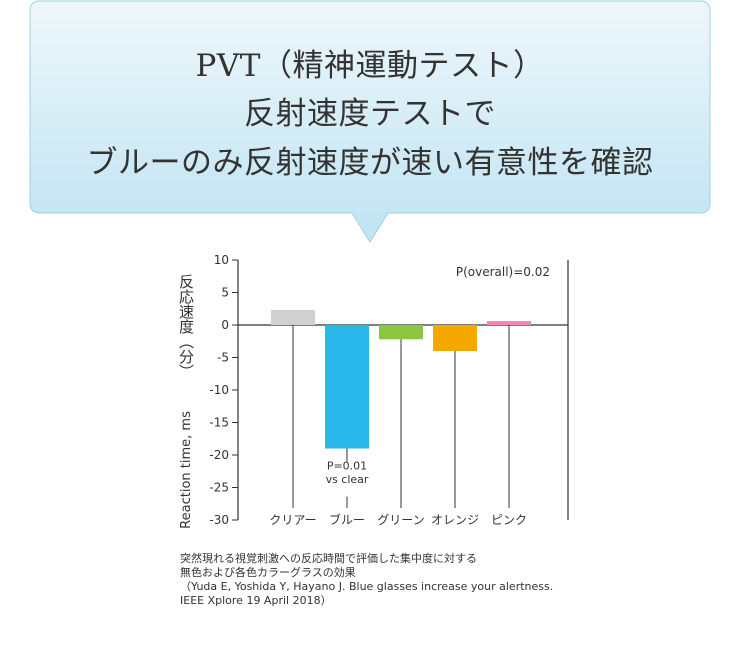 This screenshot has height=654, width=740. I want to click on y-tick-label: 10, so click(221, 260).